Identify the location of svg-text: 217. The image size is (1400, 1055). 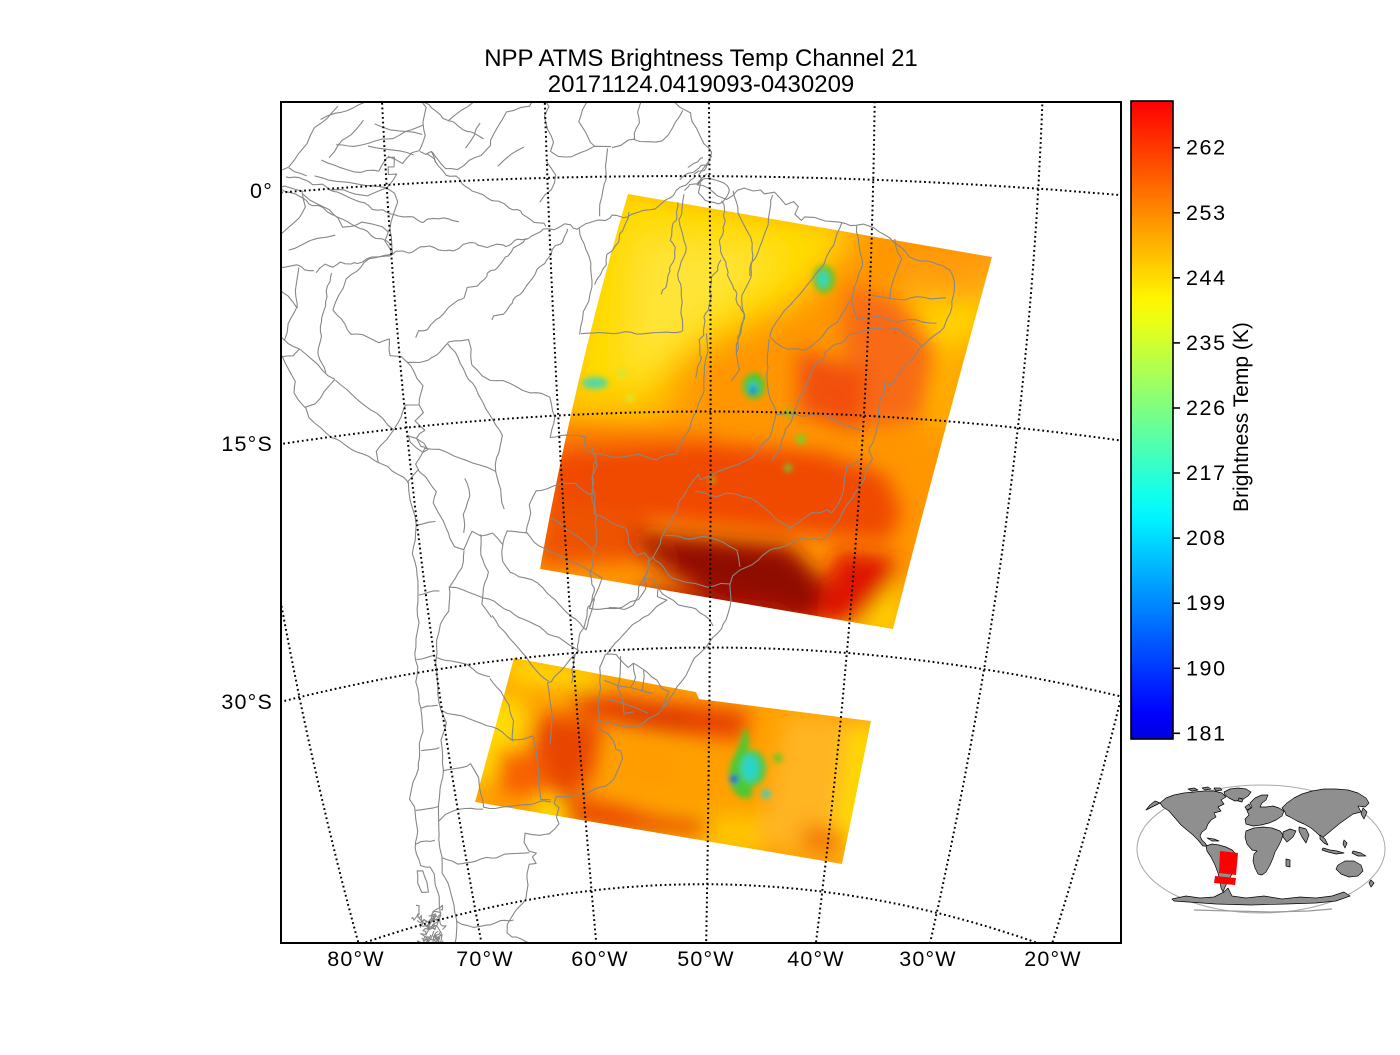
(1206, 473).